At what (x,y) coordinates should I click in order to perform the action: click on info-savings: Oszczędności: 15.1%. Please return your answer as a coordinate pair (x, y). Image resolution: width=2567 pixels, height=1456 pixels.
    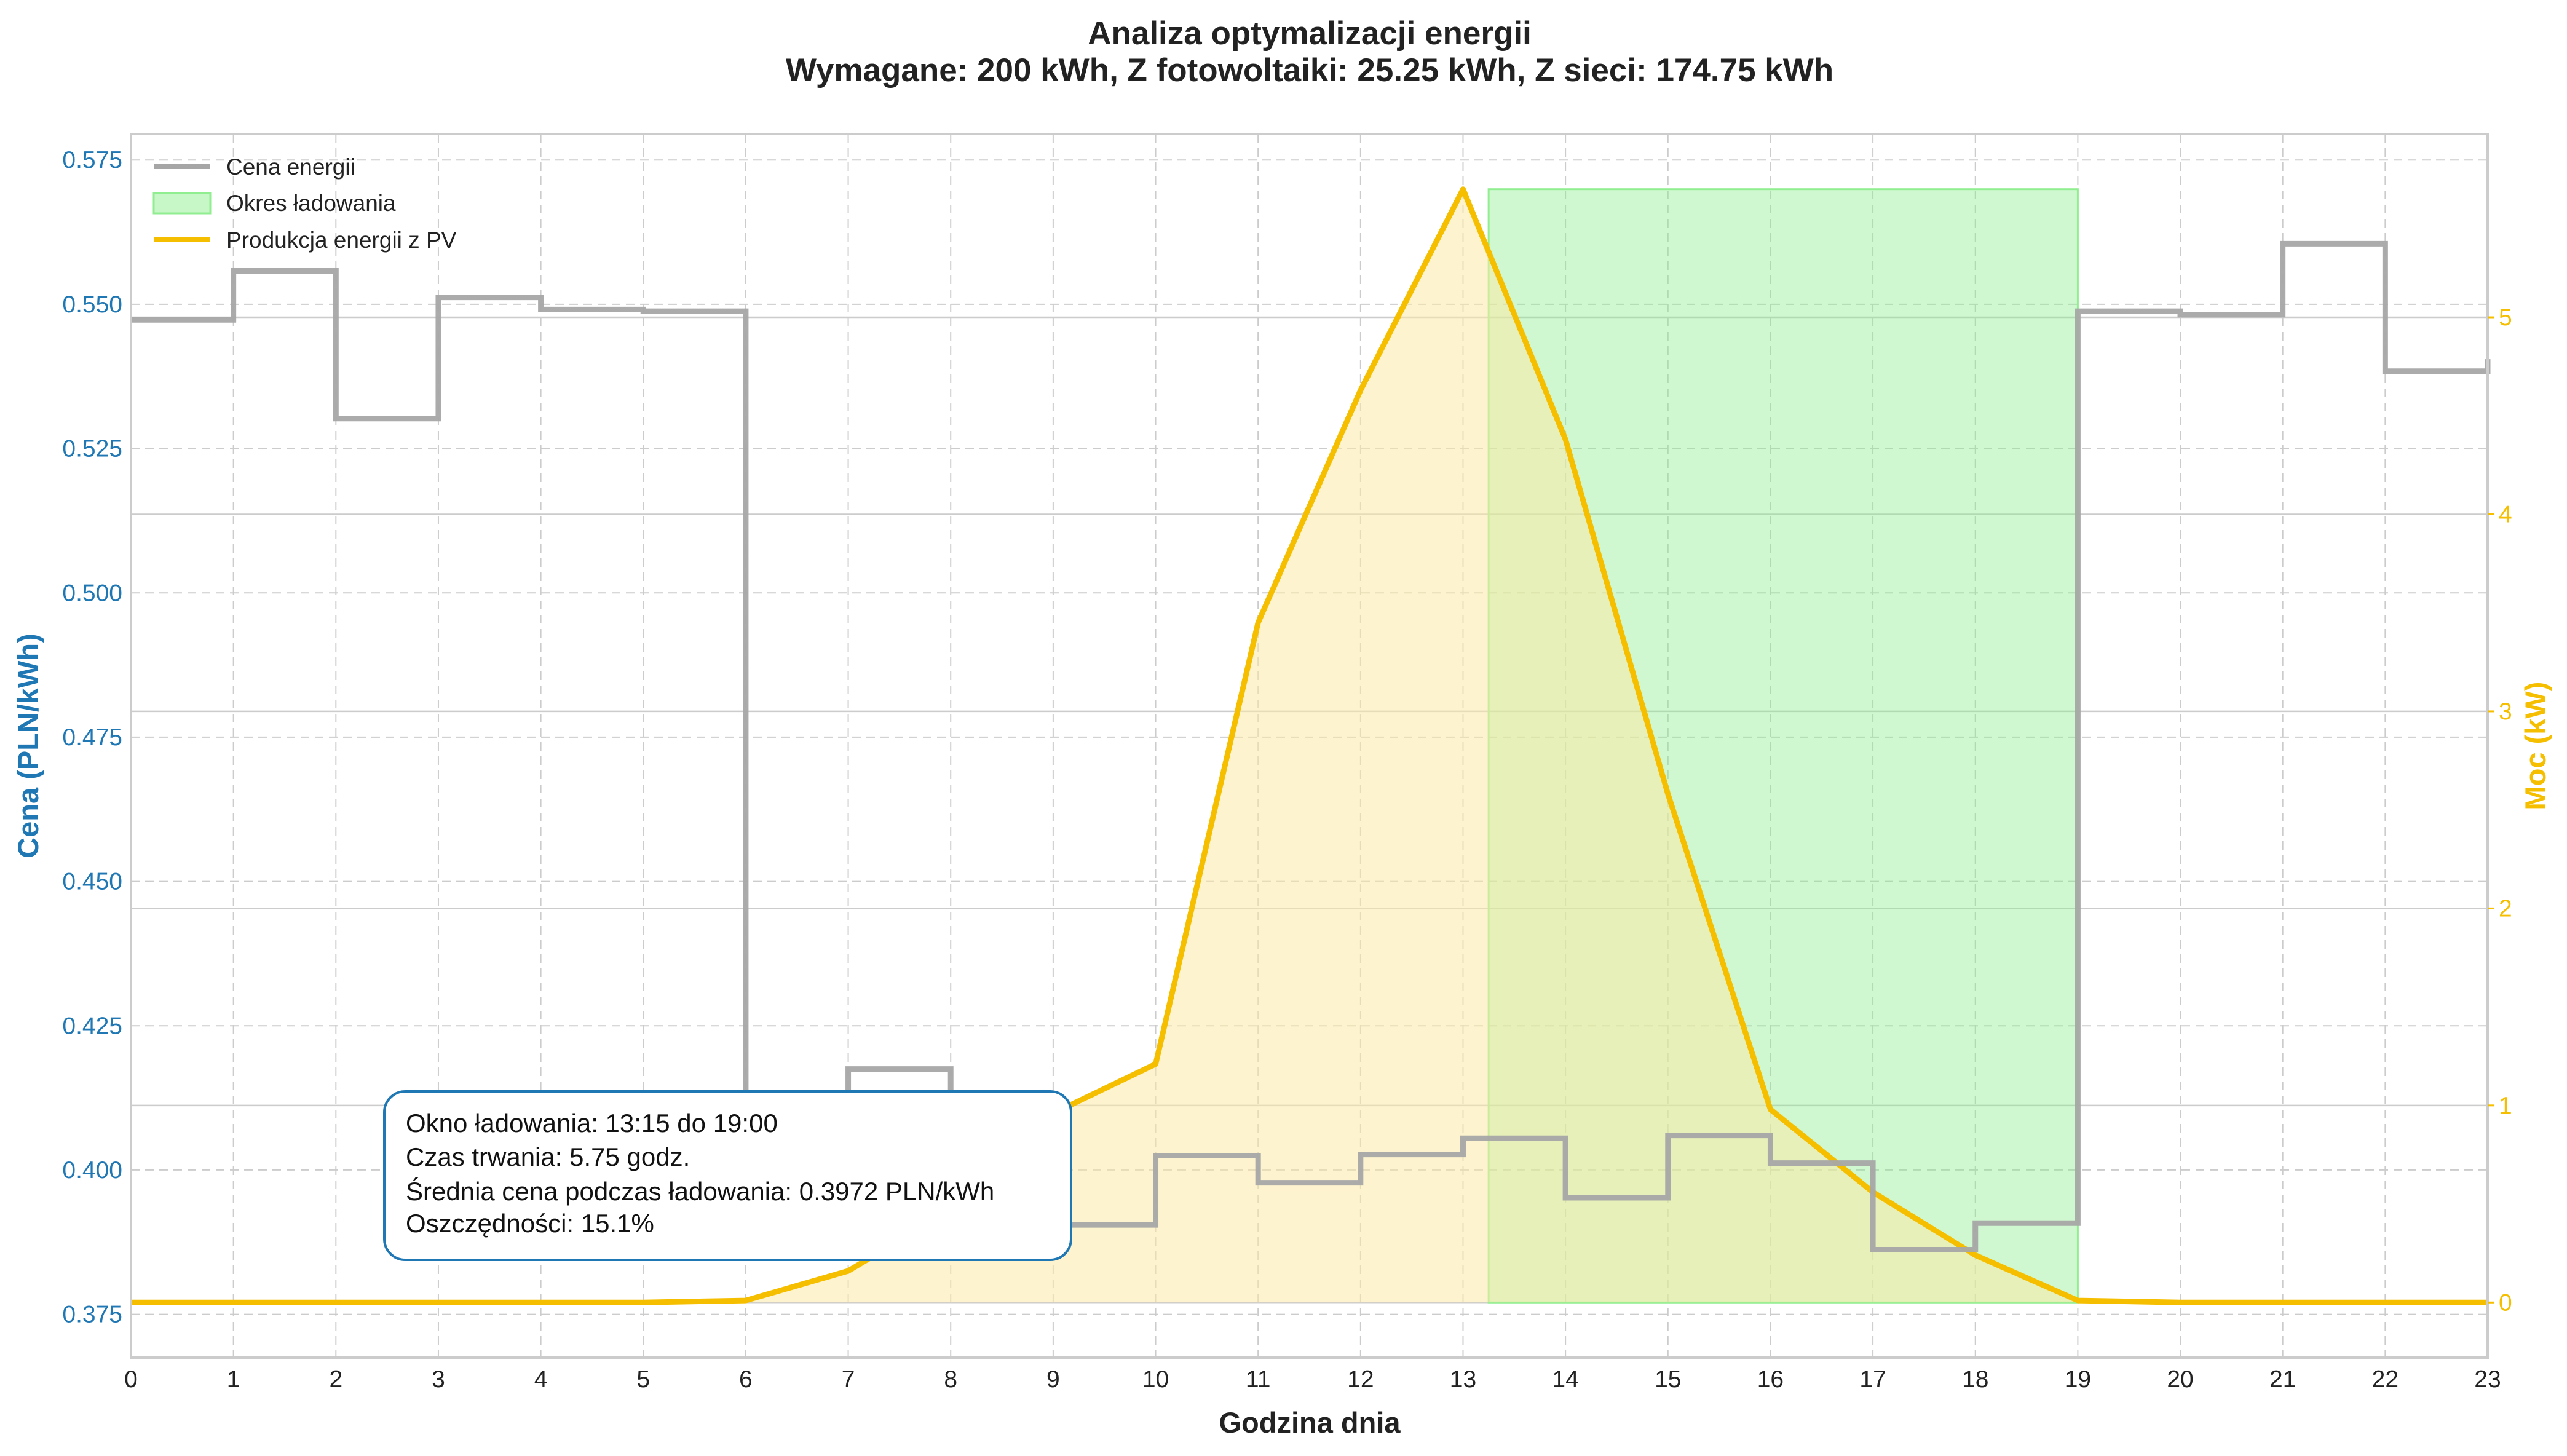
    Looking at the image, I should click on (530, 1224).